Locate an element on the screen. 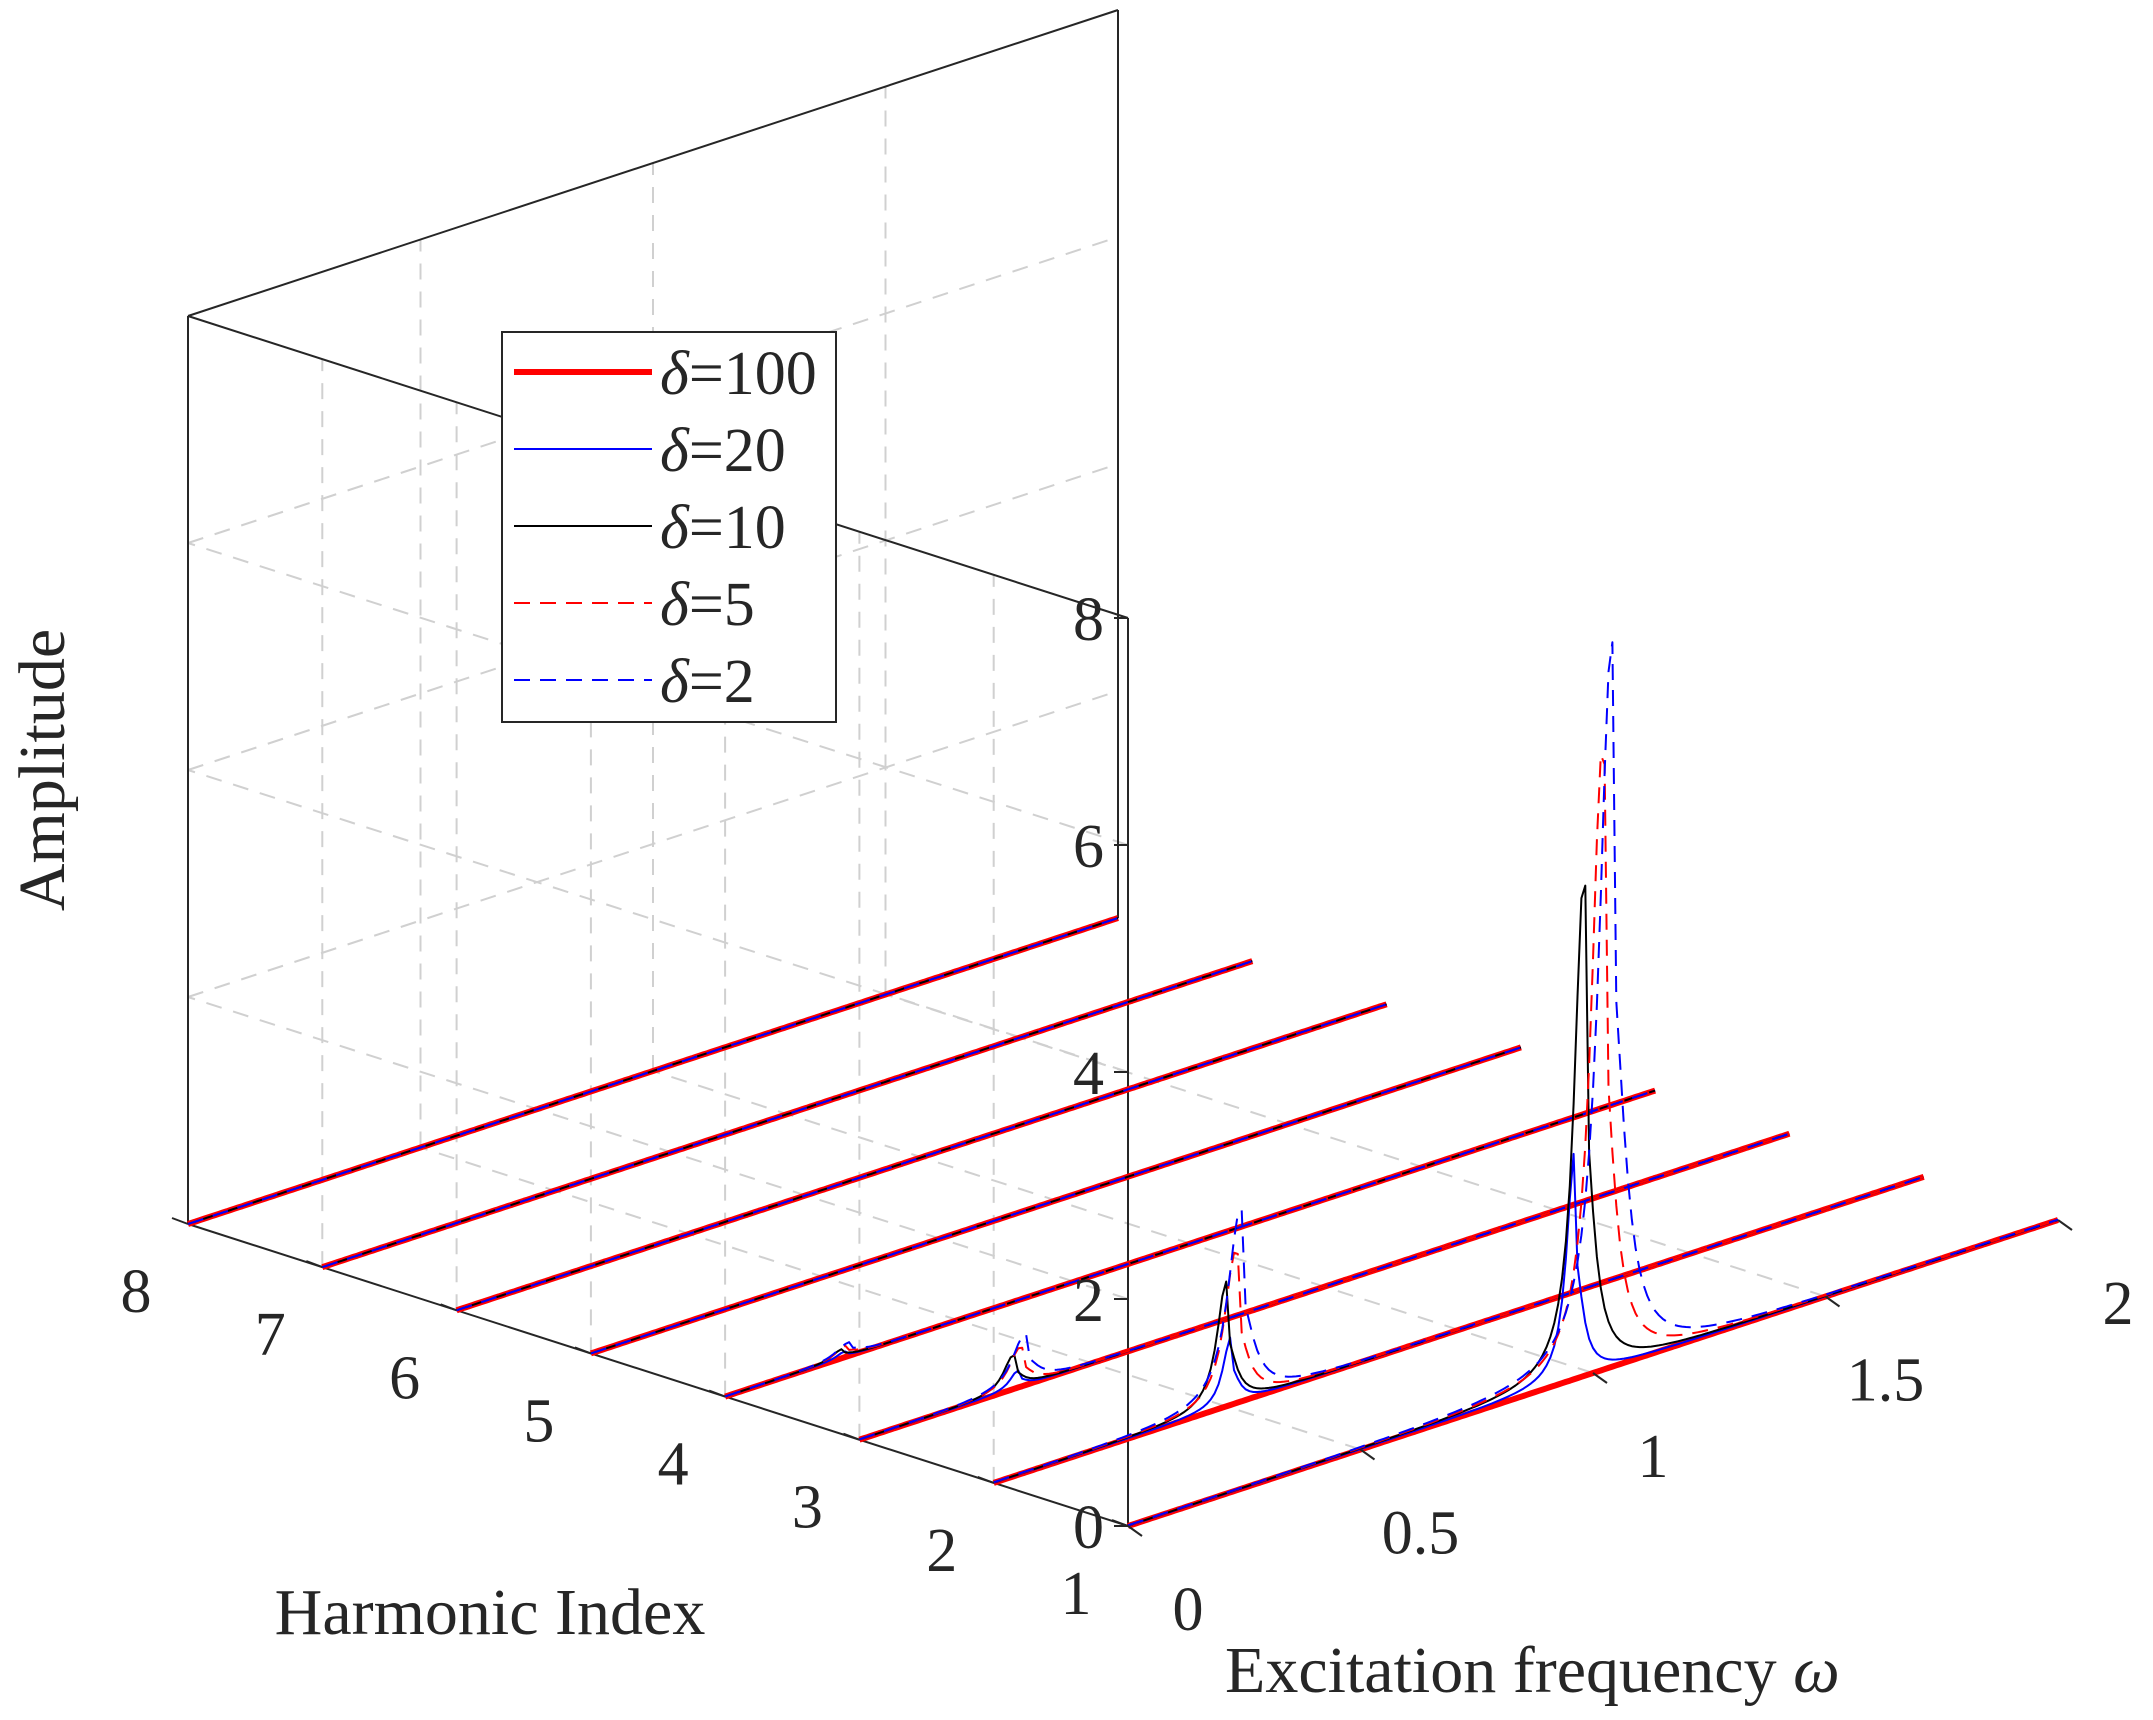 This screenshot has width=2153, height=1720. y-tick-label: 1 is located at coordinates (1076, 1594).